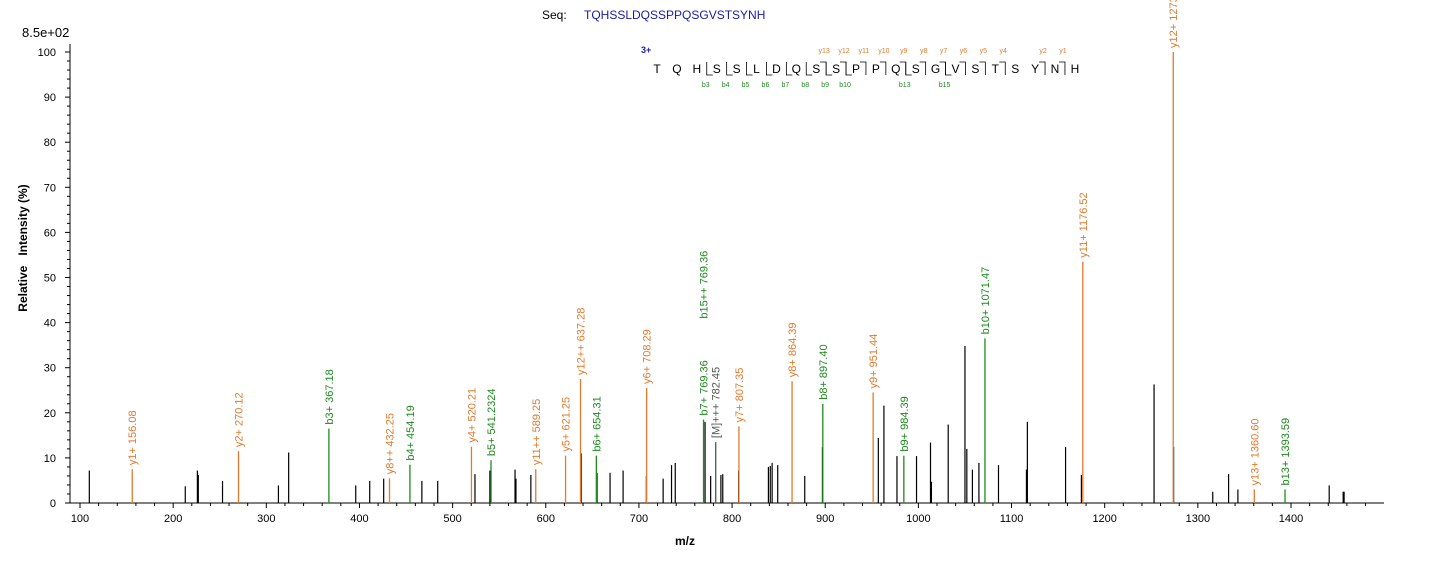 This screenshot has height=562, width=1436. What do you see at coordinates (133, 437) in the screenshot?
I see `peak-label: y1+ 156.08` at bounding box center [133, 437].